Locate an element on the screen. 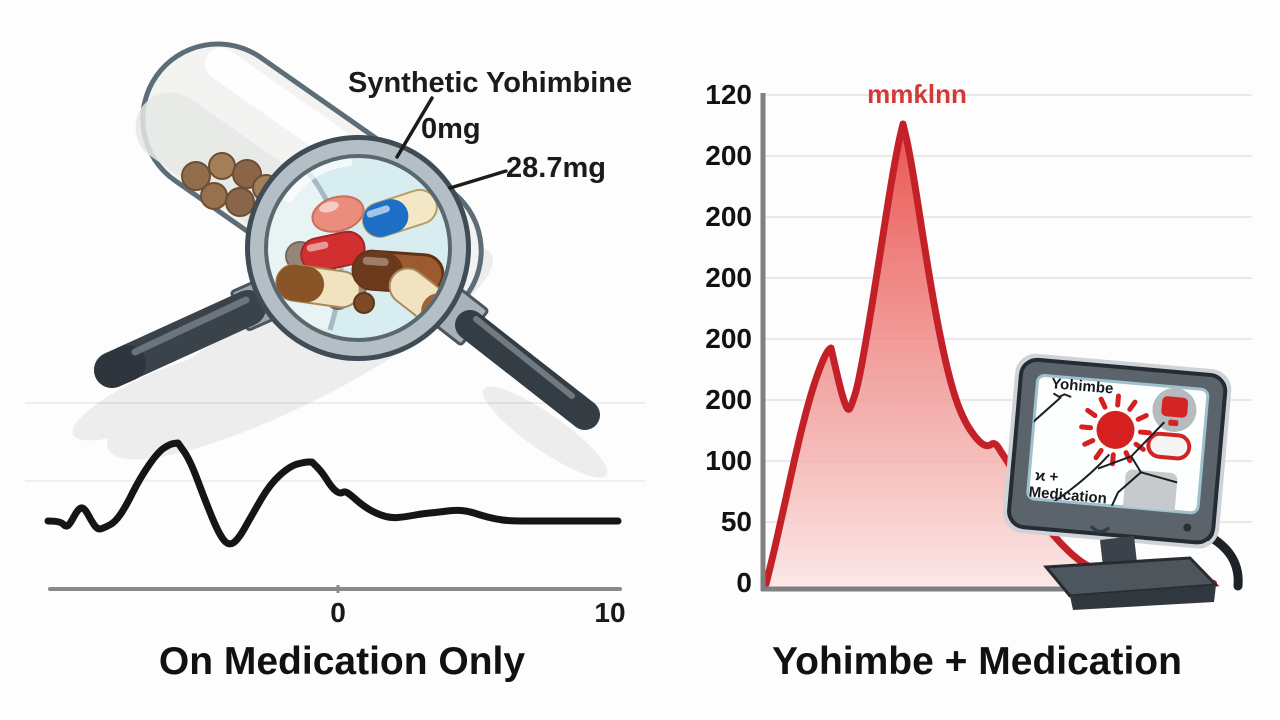 The width and height of the screenshot is (1280, 720). screen-line1: ϰ + is located at coordinates (1046, 476).